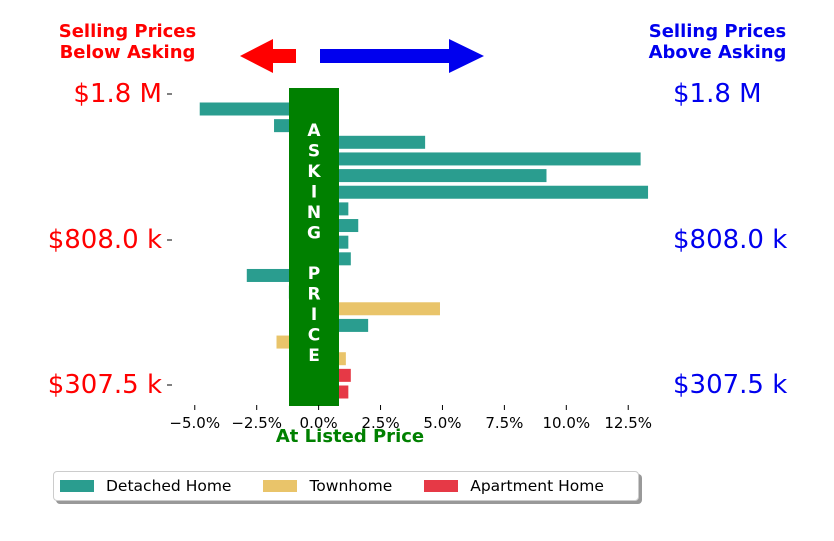  I want to click on legend-swatch-apartment, so click(441, 486).